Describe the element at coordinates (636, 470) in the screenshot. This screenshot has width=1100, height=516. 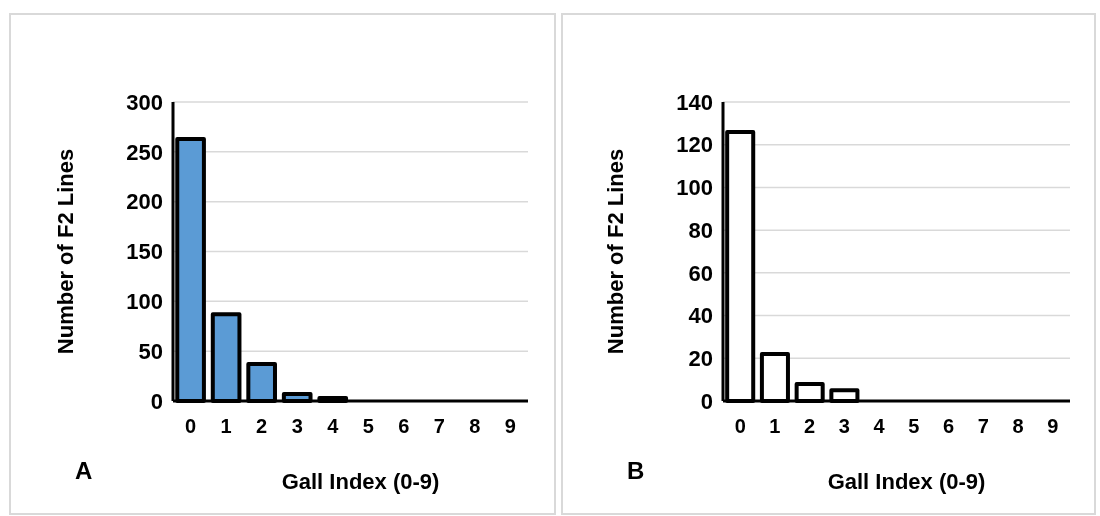
I see `text: B` at that location.